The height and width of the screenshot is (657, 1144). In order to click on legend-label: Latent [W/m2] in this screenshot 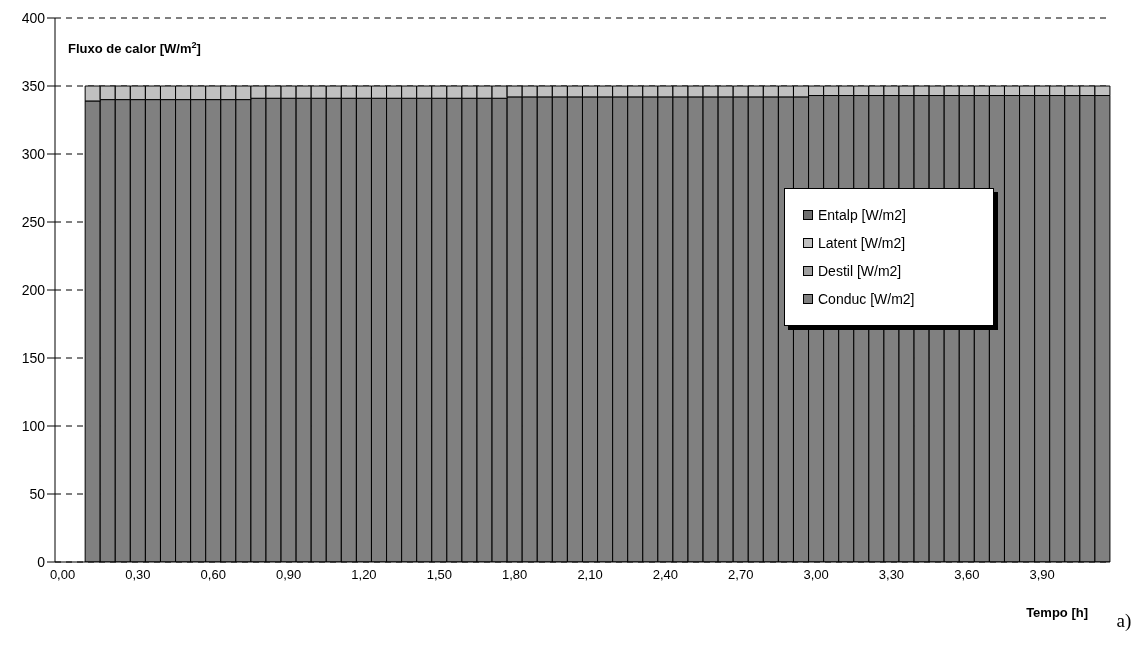, I will do `click(862, 243)`.